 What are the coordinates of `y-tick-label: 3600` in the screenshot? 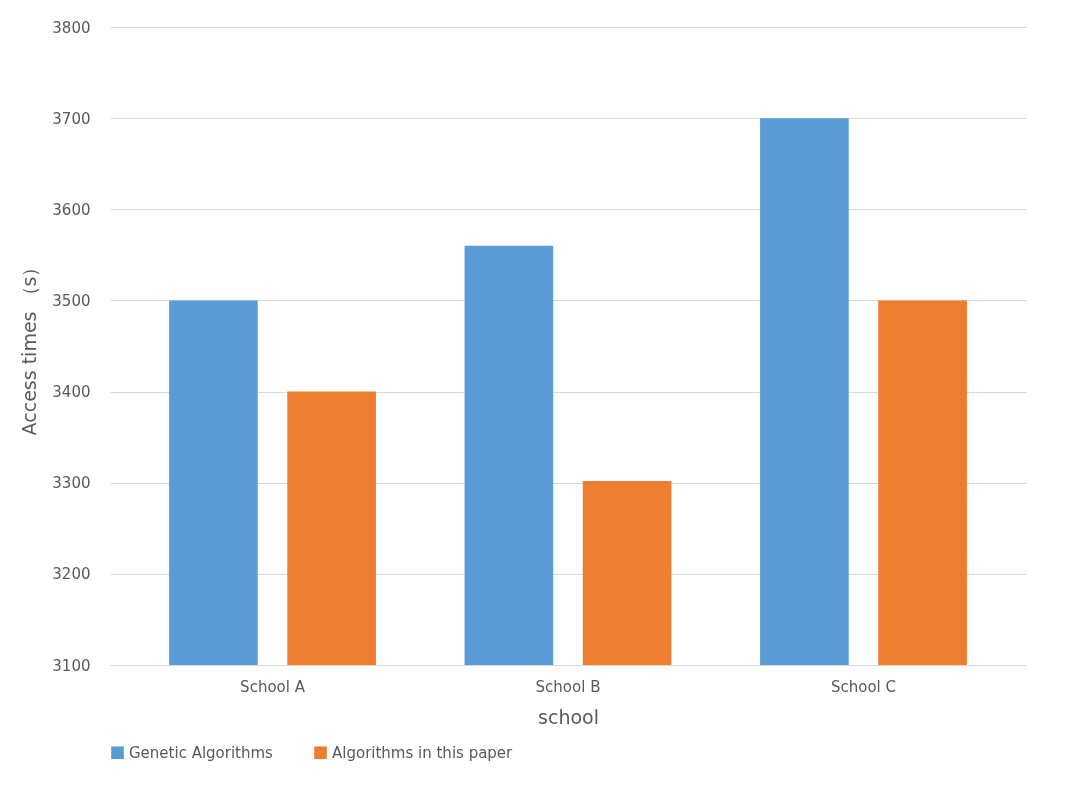 It's located at (71, 209).